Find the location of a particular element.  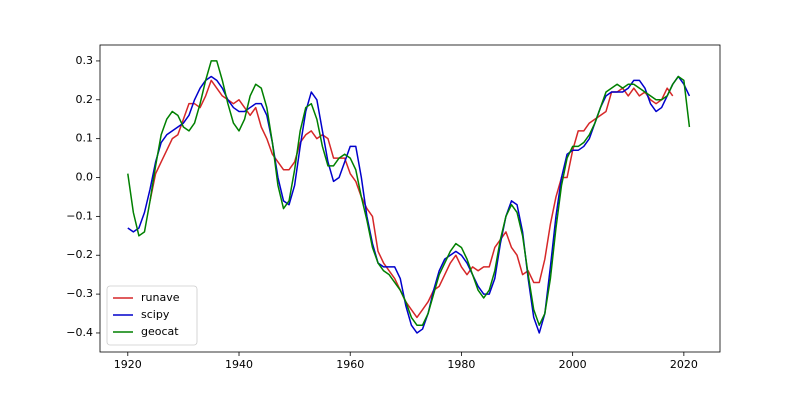

y-tick-label: −0.1 is located at coordinates (79, 215).